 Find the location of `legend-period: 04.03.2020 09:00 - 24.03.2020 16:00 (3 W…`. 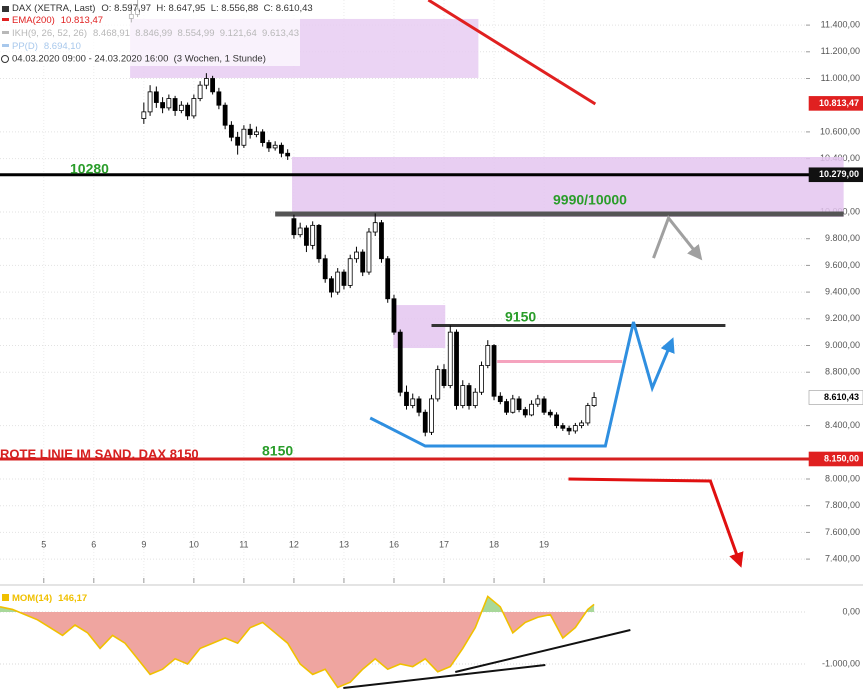

legend-period: 04.03.2020 09:00 - 24.03.2020 16:00 (3 W… is located at coordinates (139, 59).